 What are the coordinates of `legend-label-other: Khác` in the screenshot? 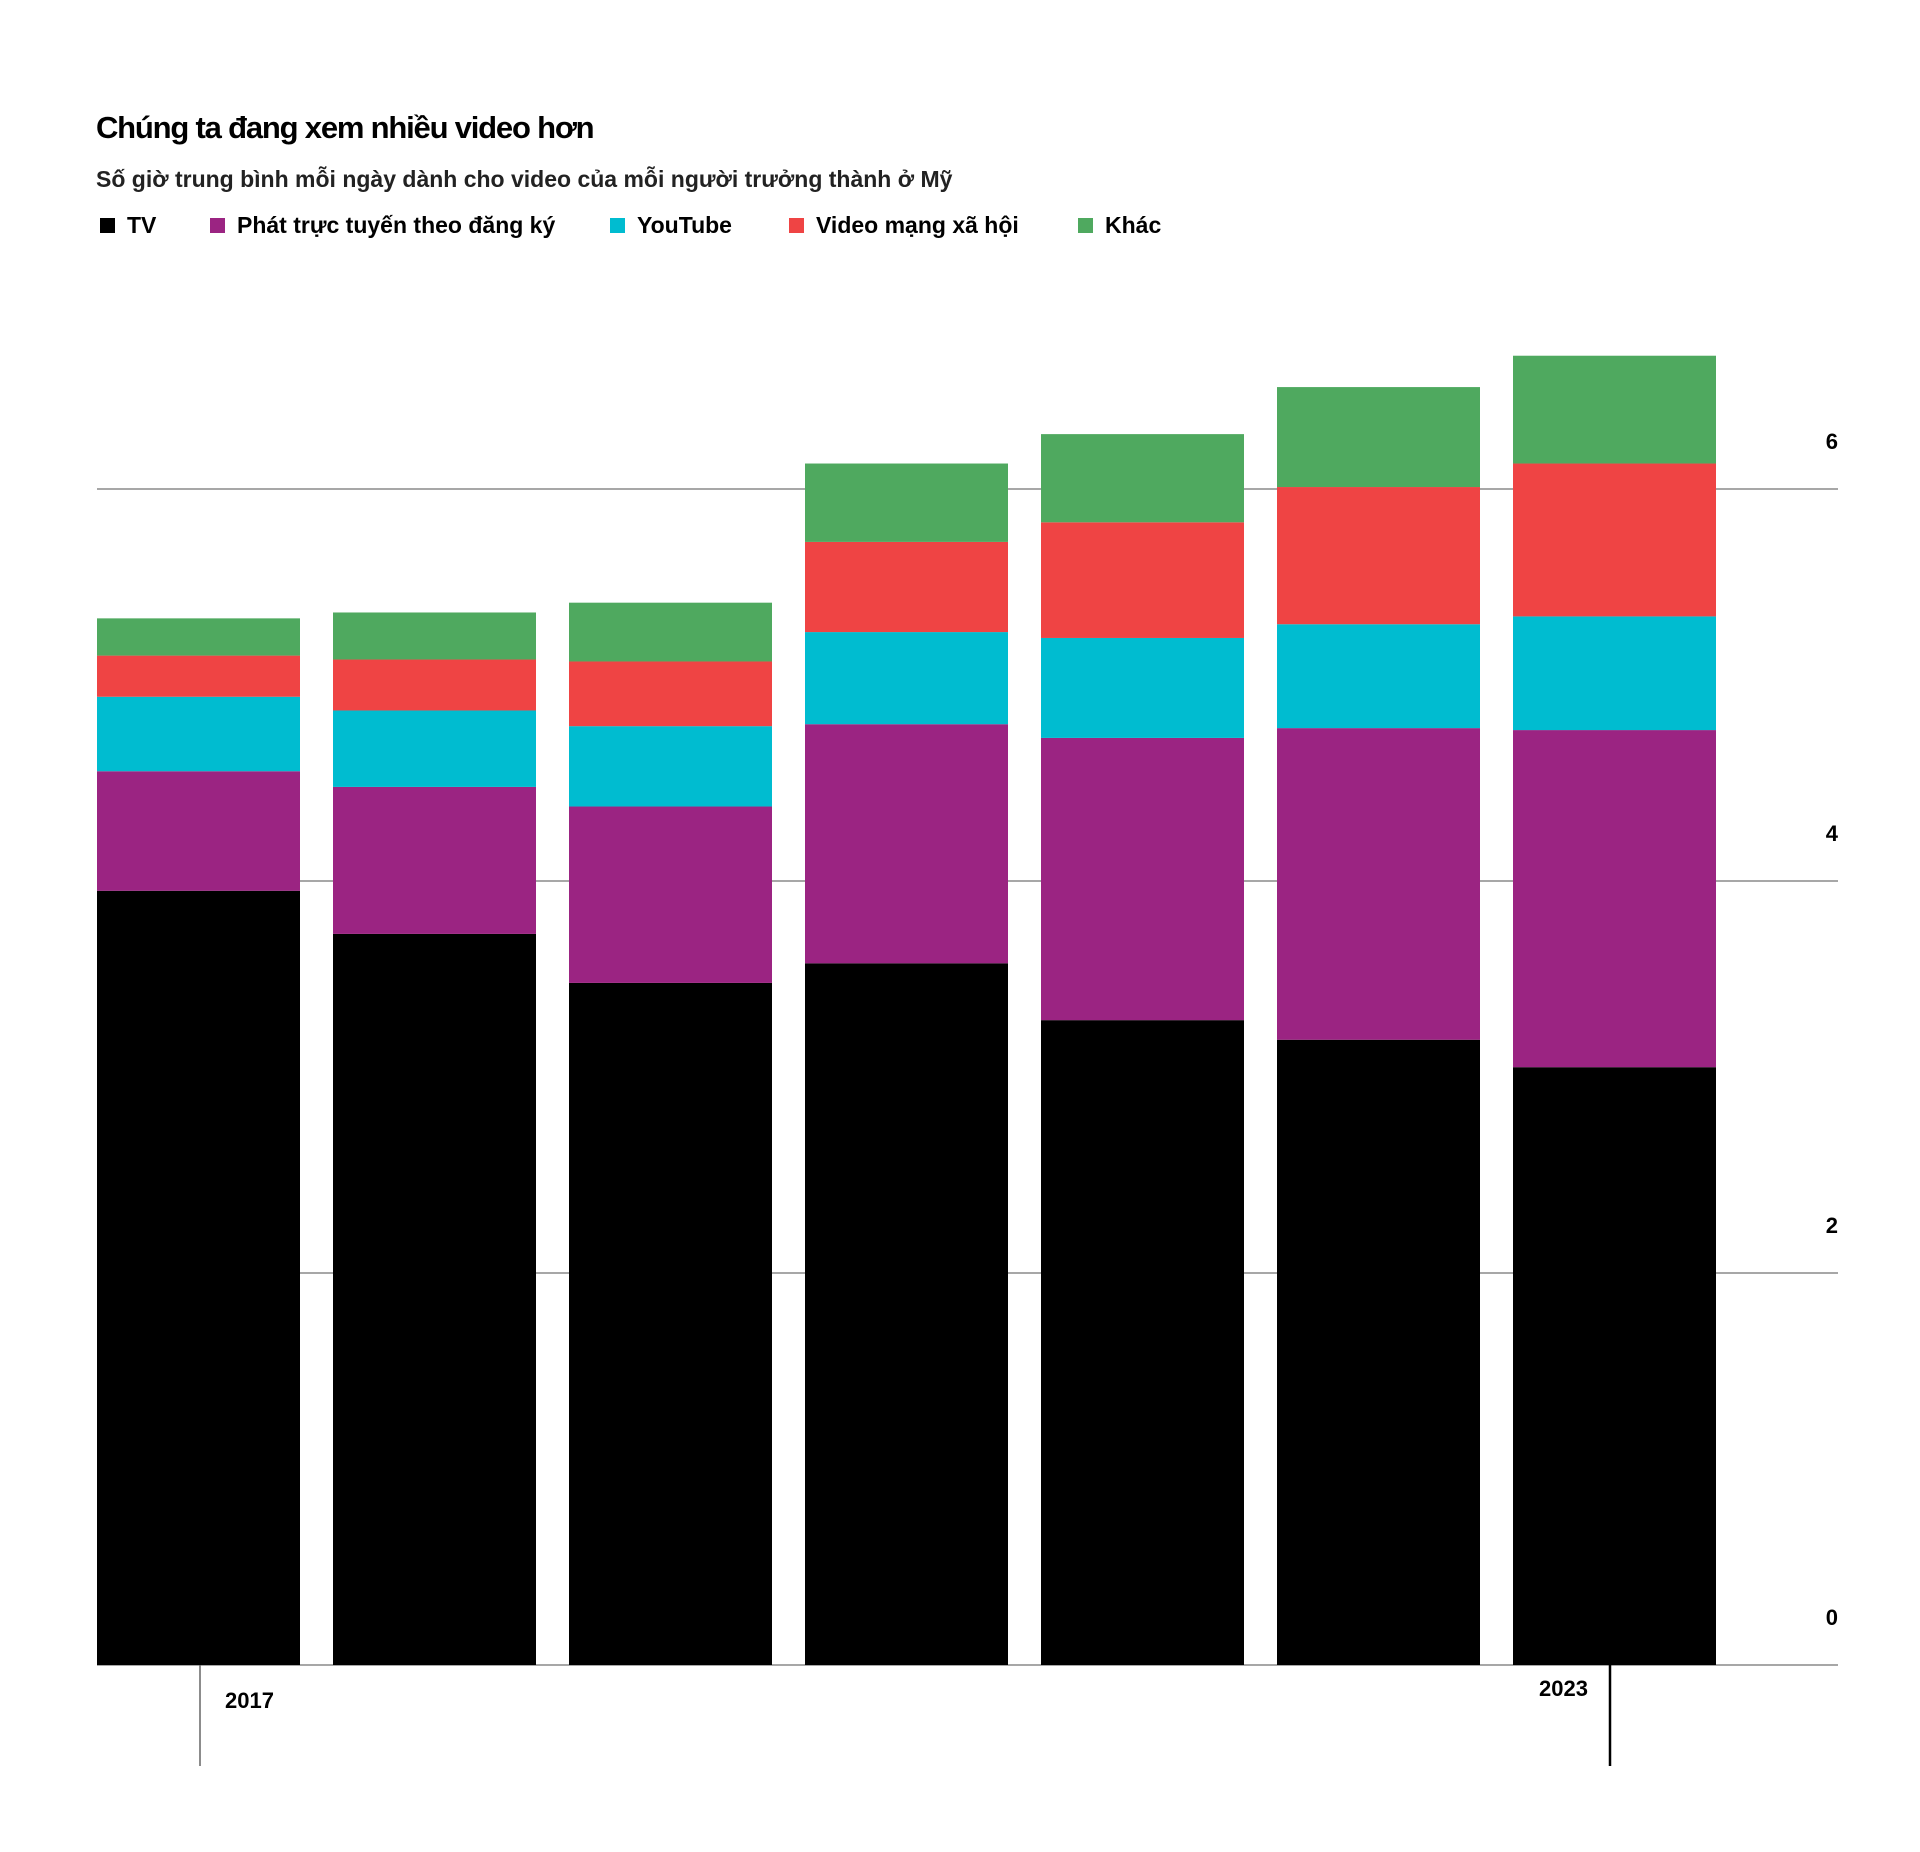 It's located at (1133, 225).